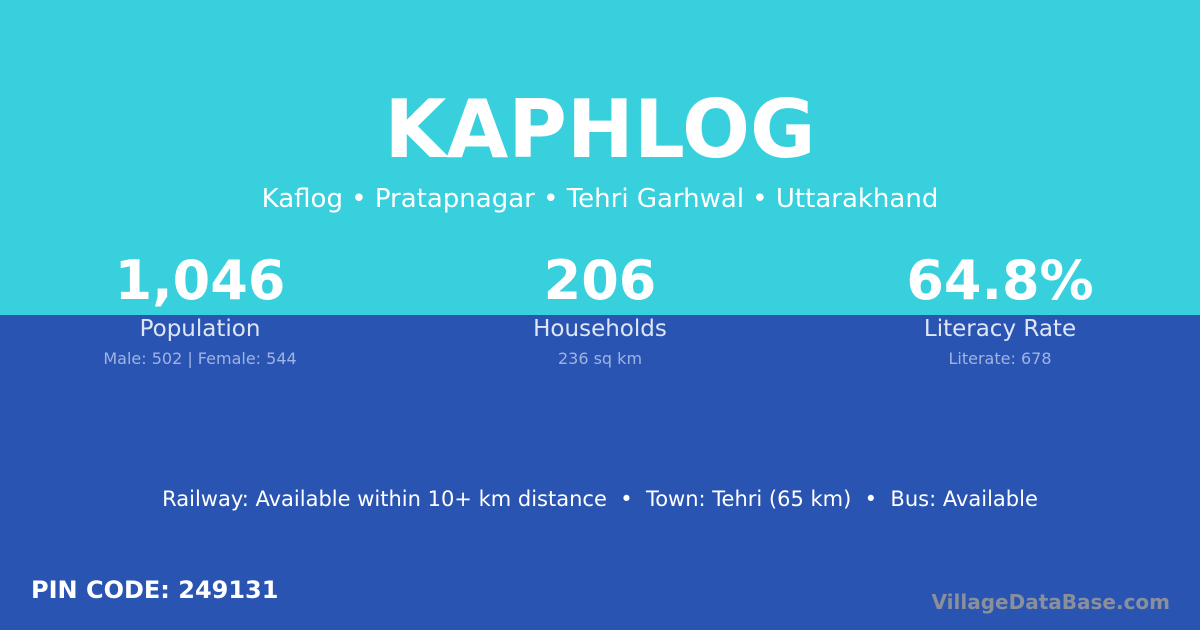 The image size is (1200, 630). What do you see at coordinates (155, 590) in the screenshot?
I see `pin-code: PIN CODE: 249131` at bounding box center [155, 590].